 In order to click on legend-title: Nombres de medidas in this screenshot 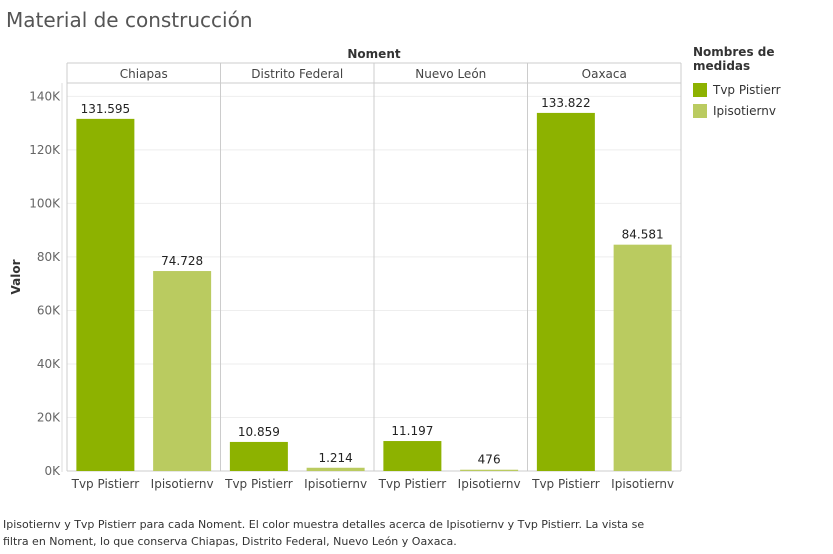, I will do `click(734, 59)`.